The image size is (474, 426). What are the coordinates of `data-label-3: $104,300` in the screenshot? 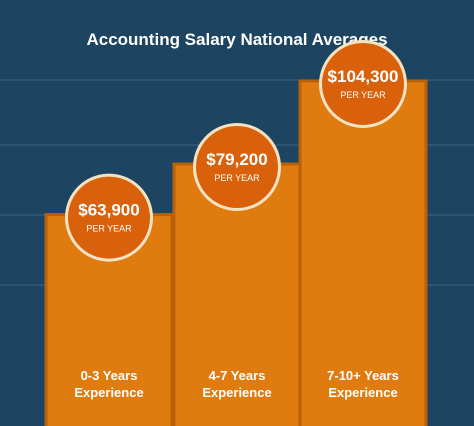 It's located at (363, 76).